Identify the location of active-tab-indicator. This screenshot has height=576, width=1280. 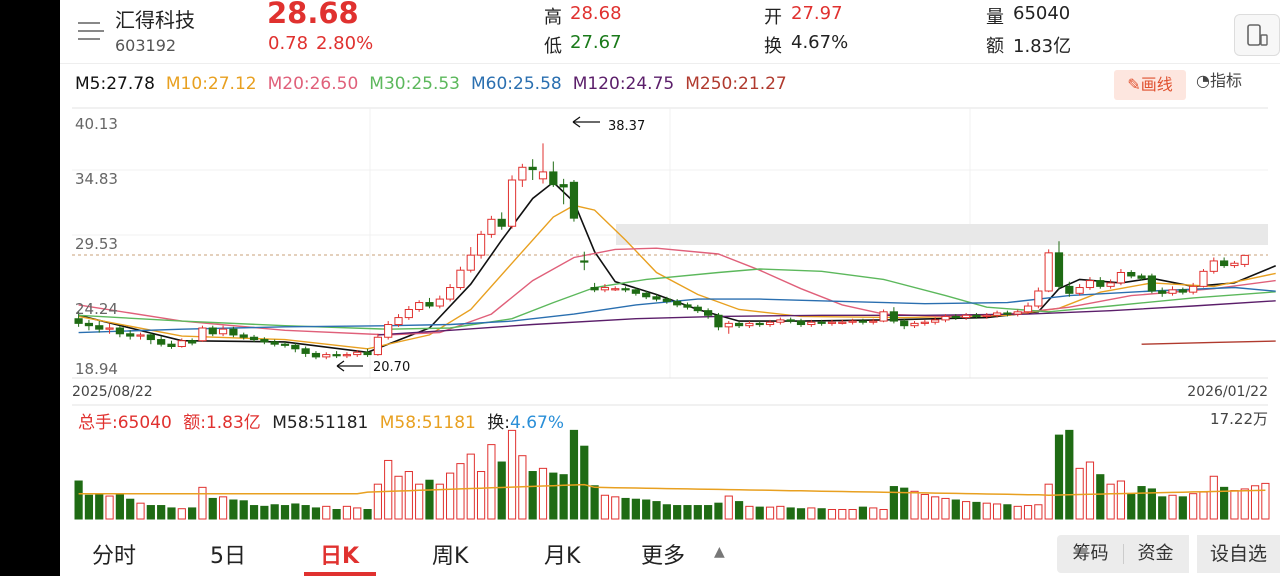
(340, 574).